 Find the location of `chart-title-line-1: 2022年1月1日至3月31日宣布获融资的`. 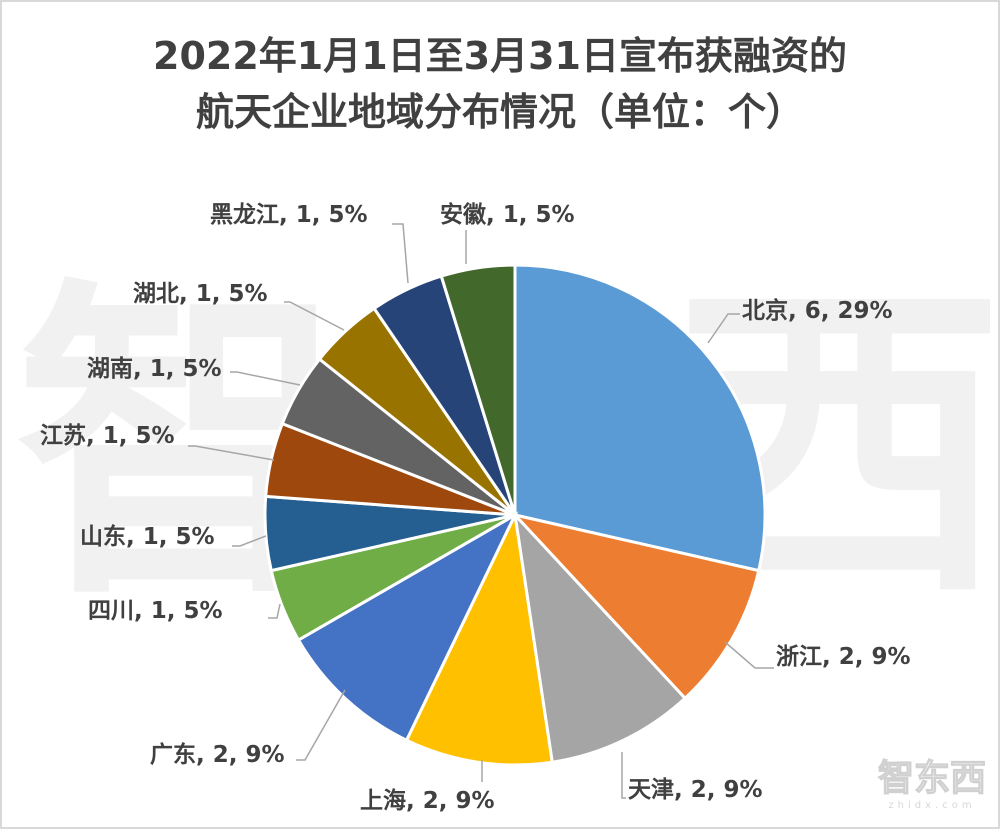

chart-title-line-1: 2022年1月1日至3月31日宣布获融资的 is located at coordinates (500, 56).